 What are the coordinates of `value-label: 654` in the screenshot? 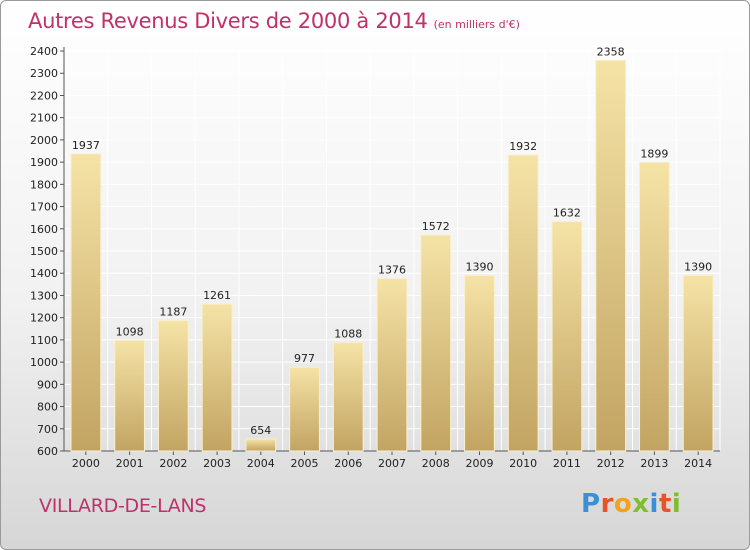 It's located at (260, 430).